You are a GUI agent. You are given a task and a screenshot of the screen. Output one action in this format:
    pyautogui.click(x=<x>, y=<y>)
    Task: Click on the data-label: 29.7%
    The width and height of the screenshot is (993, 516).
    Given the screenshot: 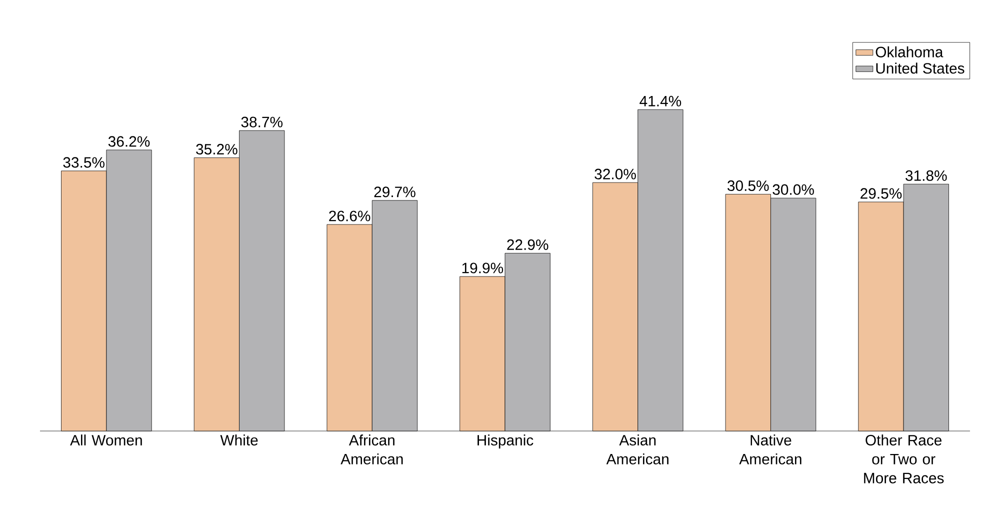 What is the action you would take?
    pyautogui.click(x=395, y=192)
    